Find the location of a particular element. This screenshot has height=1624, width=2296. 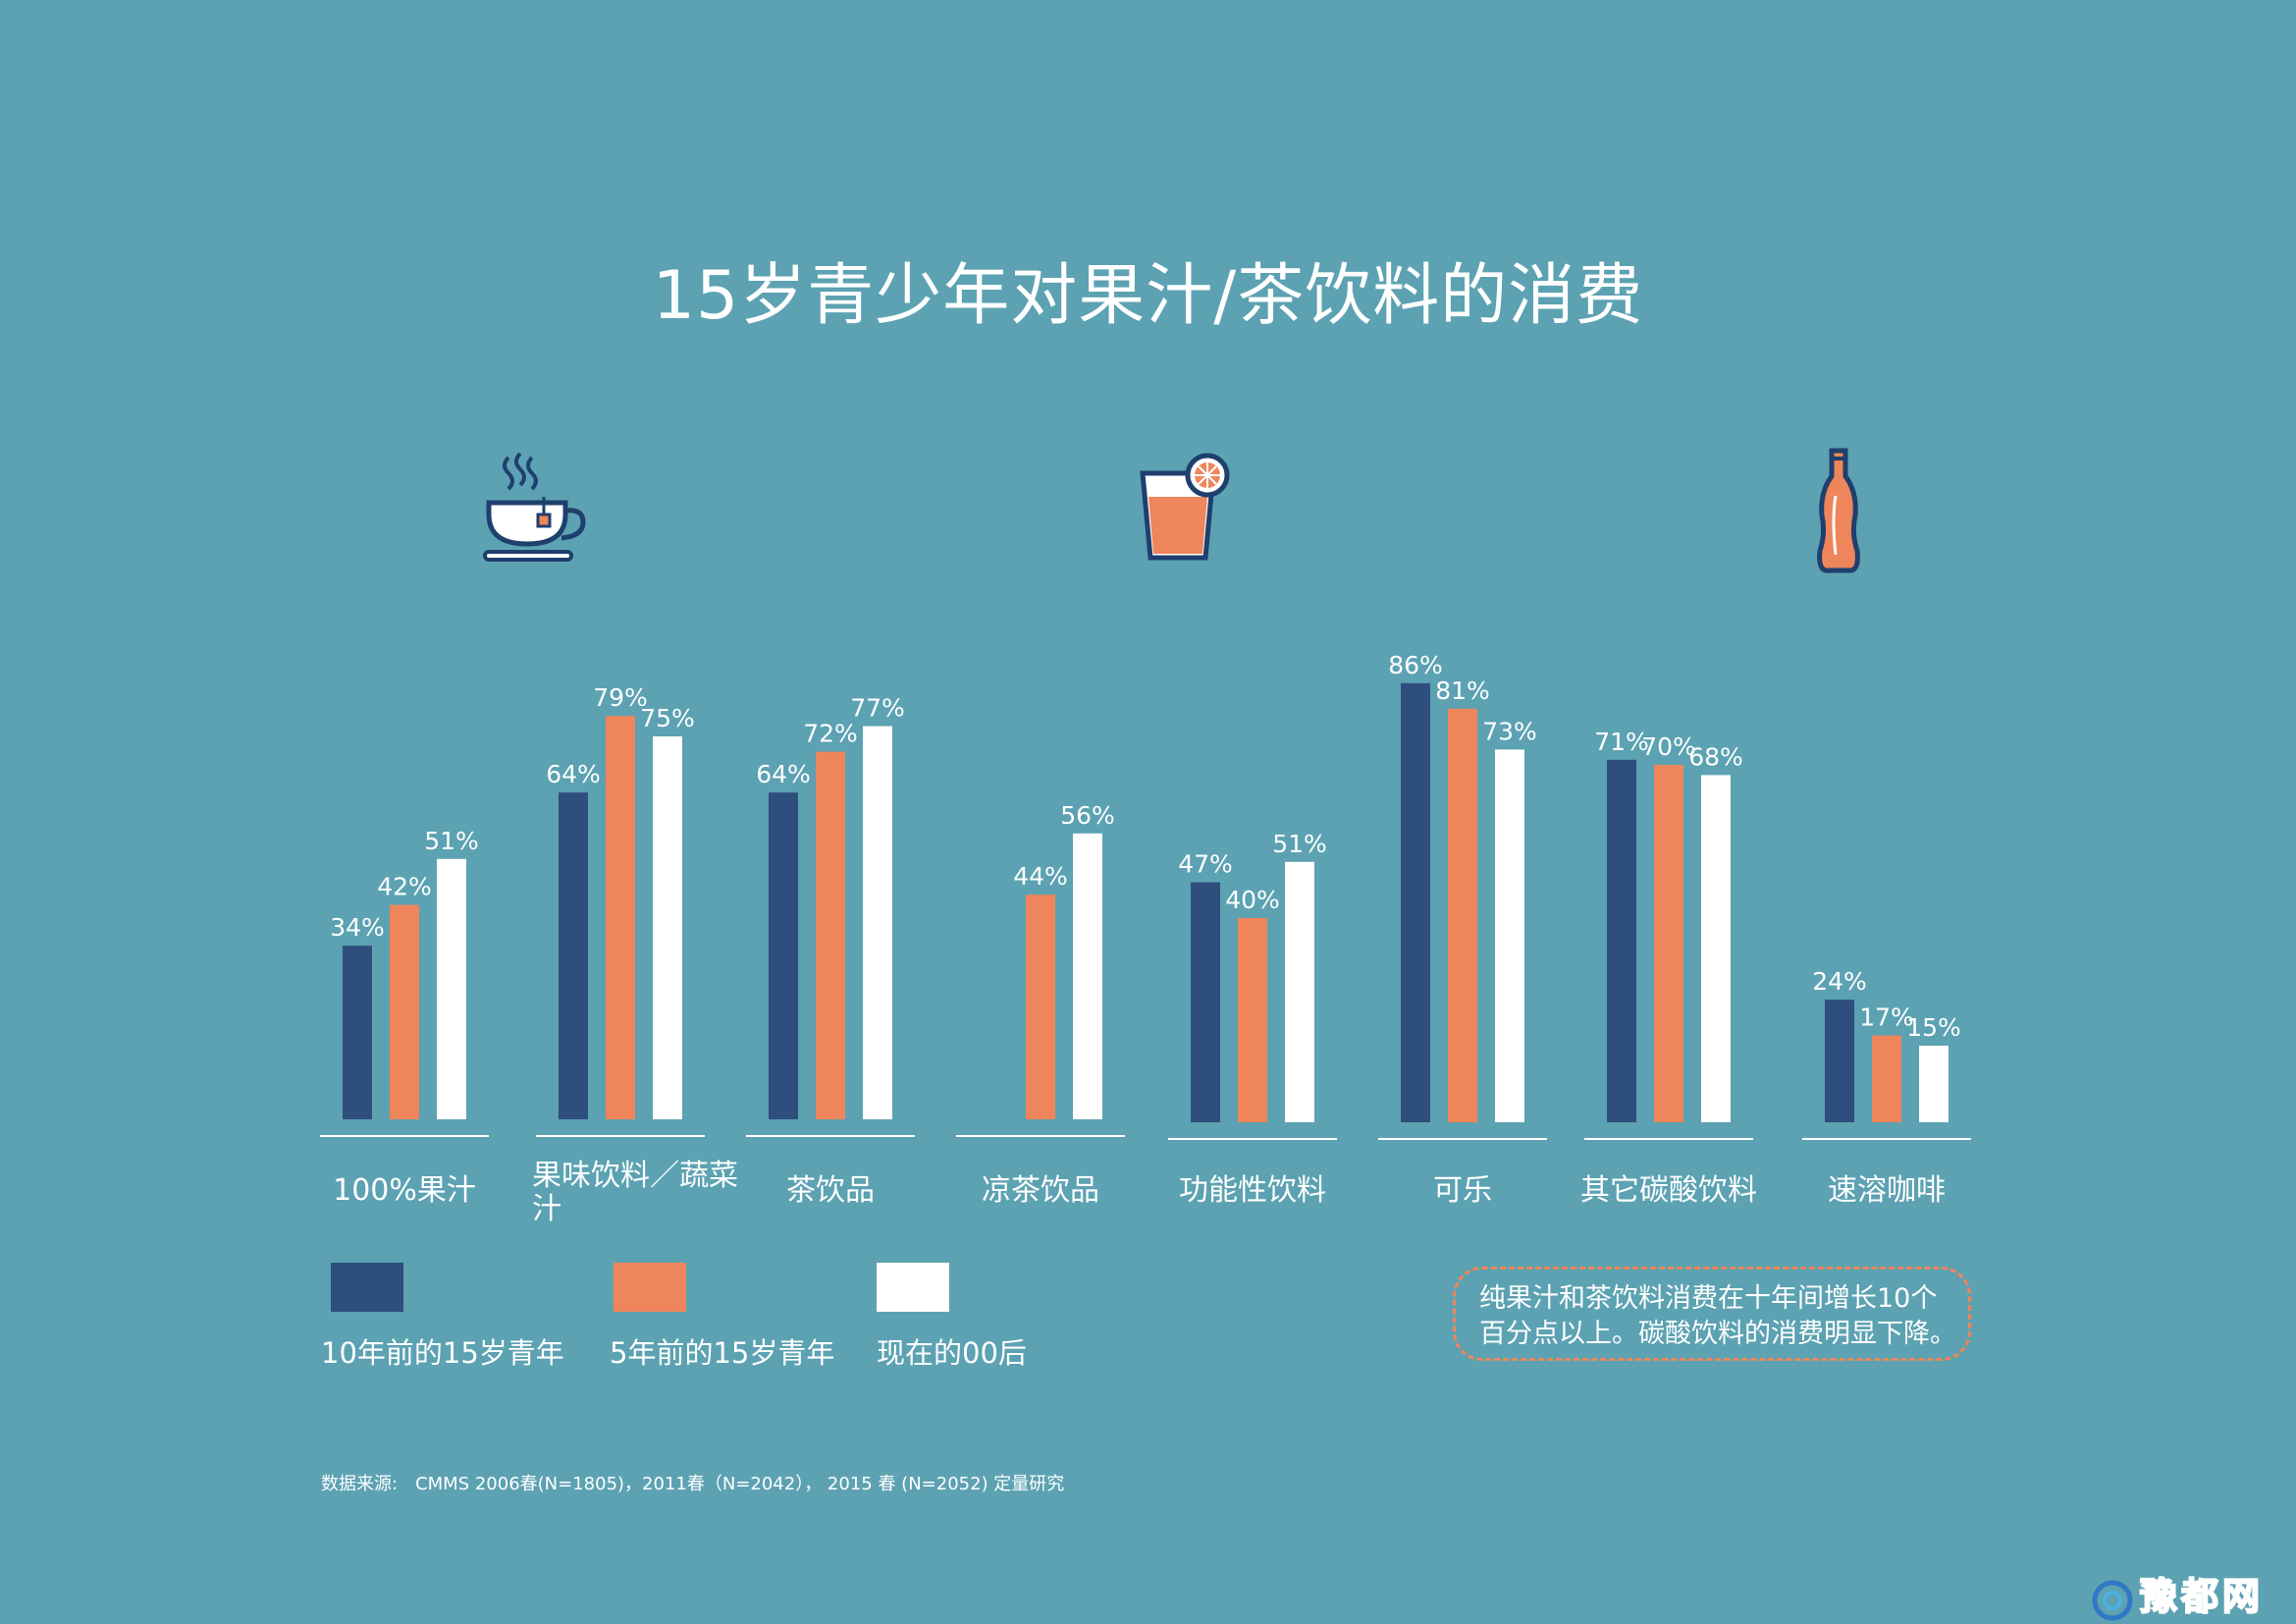

value-label-3-2: 75% is located at coordinates (667, 718).